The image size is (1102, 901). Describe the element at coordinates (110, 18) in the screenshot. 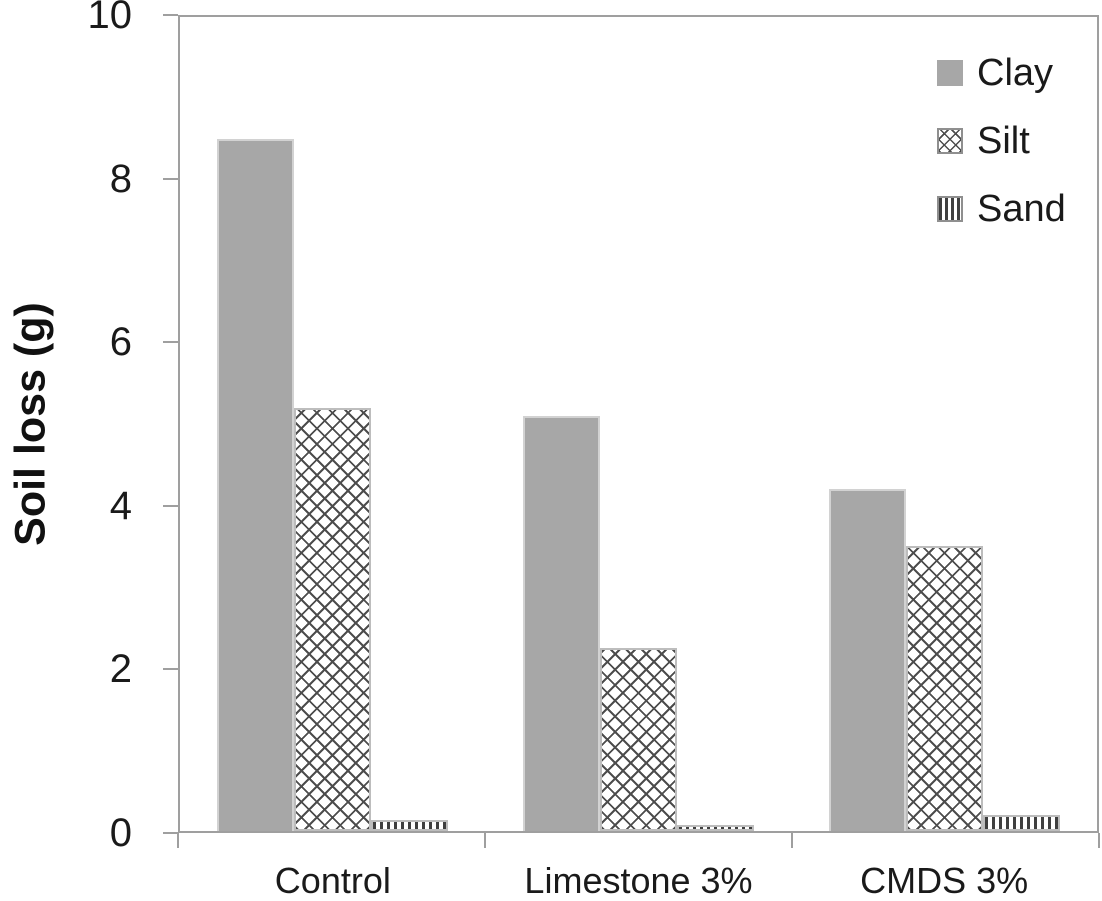

I see `y-tick-label-10: 10` at that location.